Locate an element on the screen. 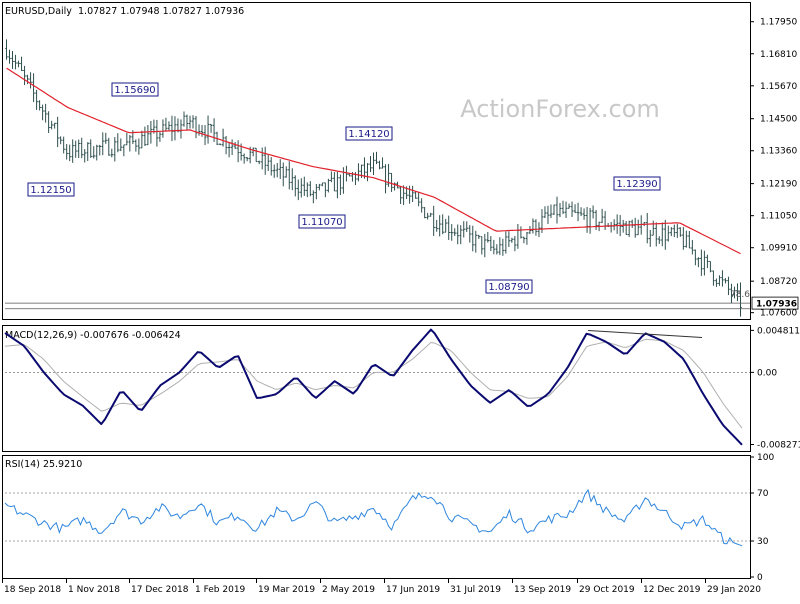 Image resolution: width=800 pixels, height=604 pixels. x-tick: 2 May 2019 is located at coordinates (348, 590).